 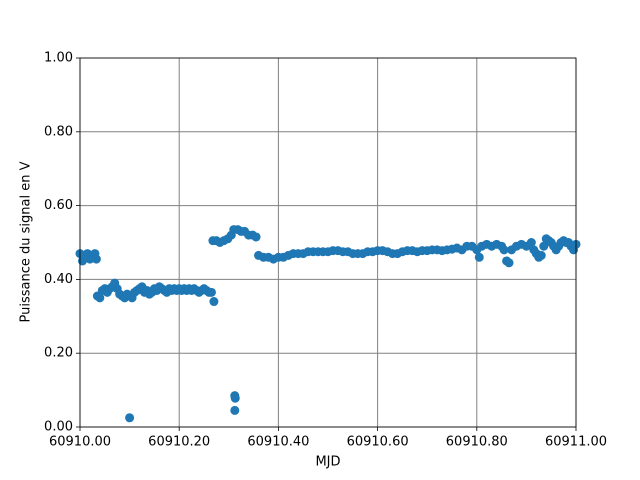 What do you see at coordinates (179, 442) in the screenshot?
I see `x-tick-label: 60910.20` at bounding box center [179, 442].